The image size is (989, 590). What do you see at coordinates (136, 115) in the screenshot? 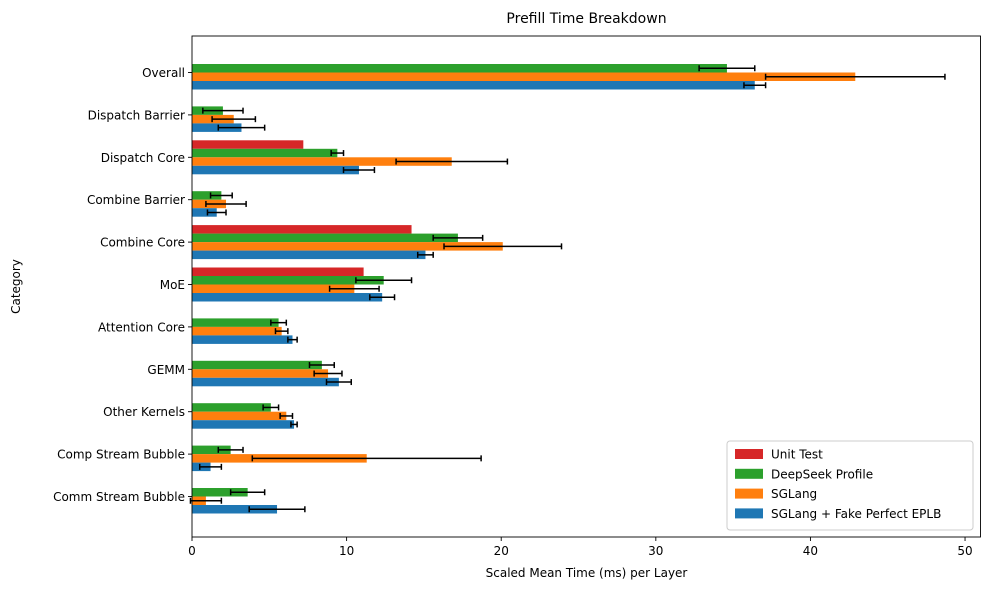
I see `y-tick-label: Dispatch Barrier` at bounding box center [136, 115].